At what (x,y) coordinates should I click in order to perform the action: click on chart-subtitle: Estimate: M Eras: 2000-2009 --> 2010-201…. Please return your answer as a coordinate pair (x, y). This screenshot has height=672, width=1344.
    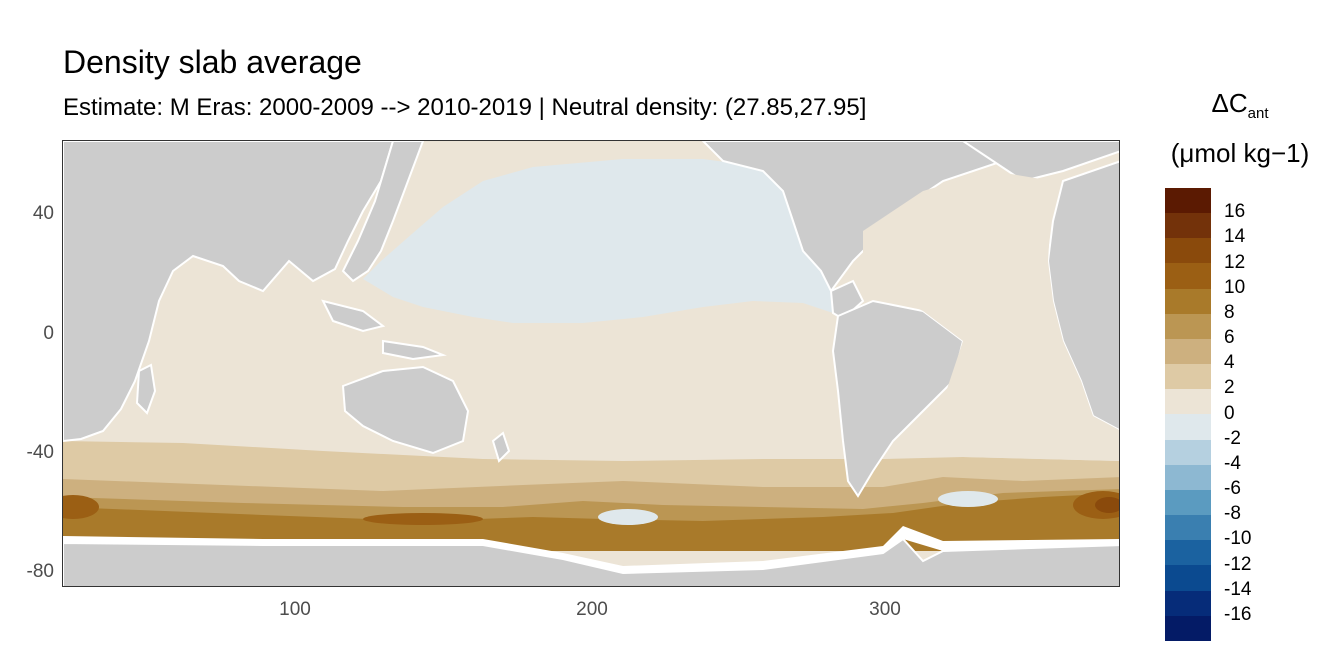
    Looking at the image, I should click on (465, 107).